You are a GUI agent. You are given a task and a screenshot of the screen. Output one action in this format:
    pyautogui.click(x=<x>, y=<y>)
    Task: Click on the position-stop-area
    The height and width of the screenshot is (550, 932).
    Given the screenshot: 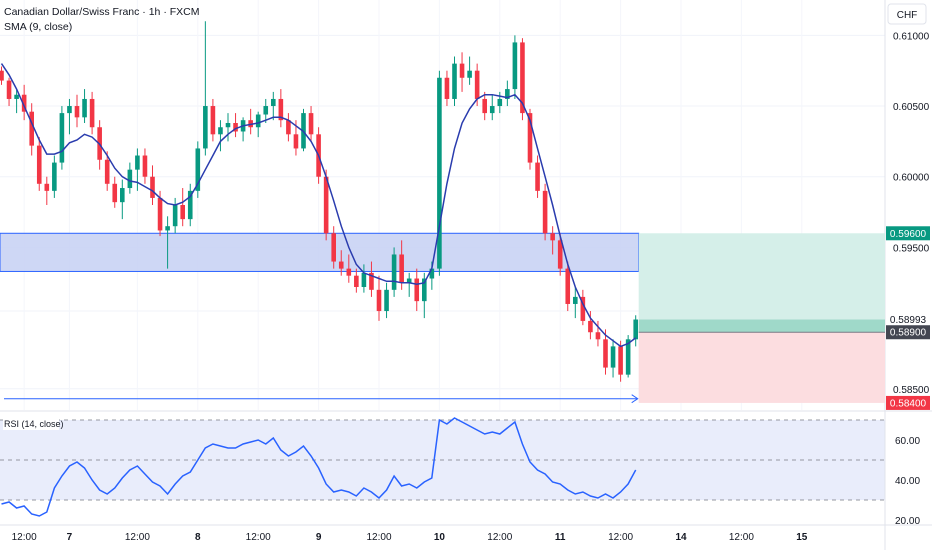 What is the action you would take?
    pyautogui.click(x=761, y=367)
    